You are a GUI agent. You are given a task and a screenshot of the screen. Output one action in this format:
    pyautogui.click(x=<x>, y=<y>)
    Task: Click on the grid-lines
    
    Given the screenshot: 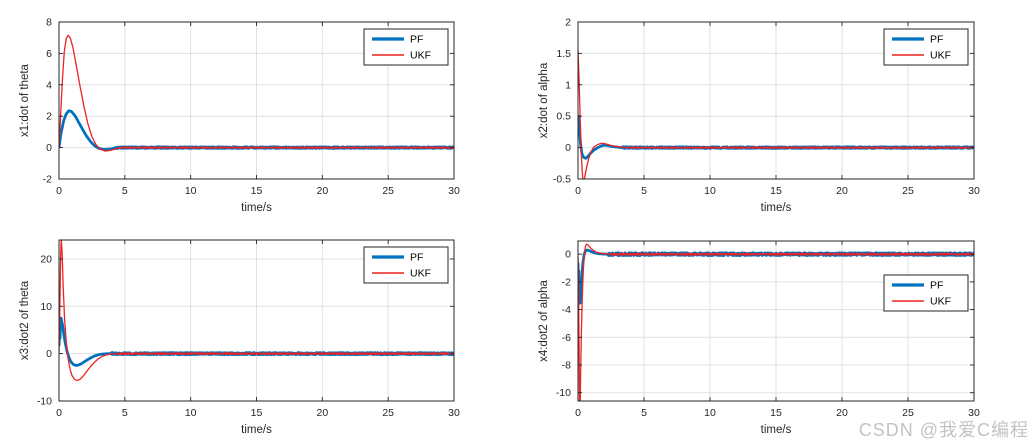 What is the action you would take?
    pyautogui.click(x=776, y=321)
    